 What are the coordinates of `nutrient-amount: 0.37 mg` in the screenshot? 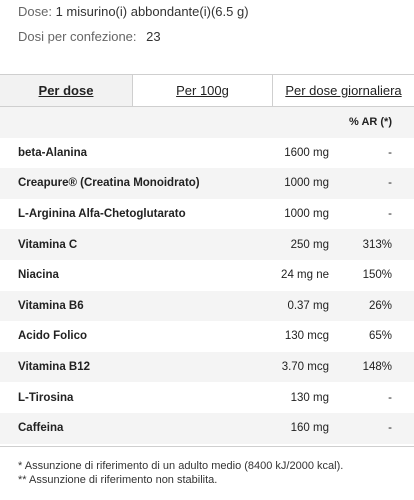 It's located at (308, 305).